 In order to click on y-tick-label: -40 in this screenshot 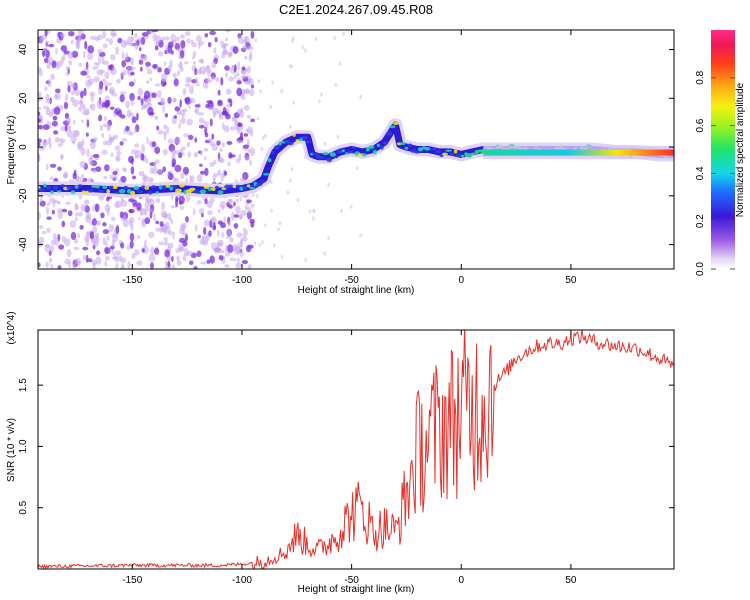, I will do `click(23, 244)`.